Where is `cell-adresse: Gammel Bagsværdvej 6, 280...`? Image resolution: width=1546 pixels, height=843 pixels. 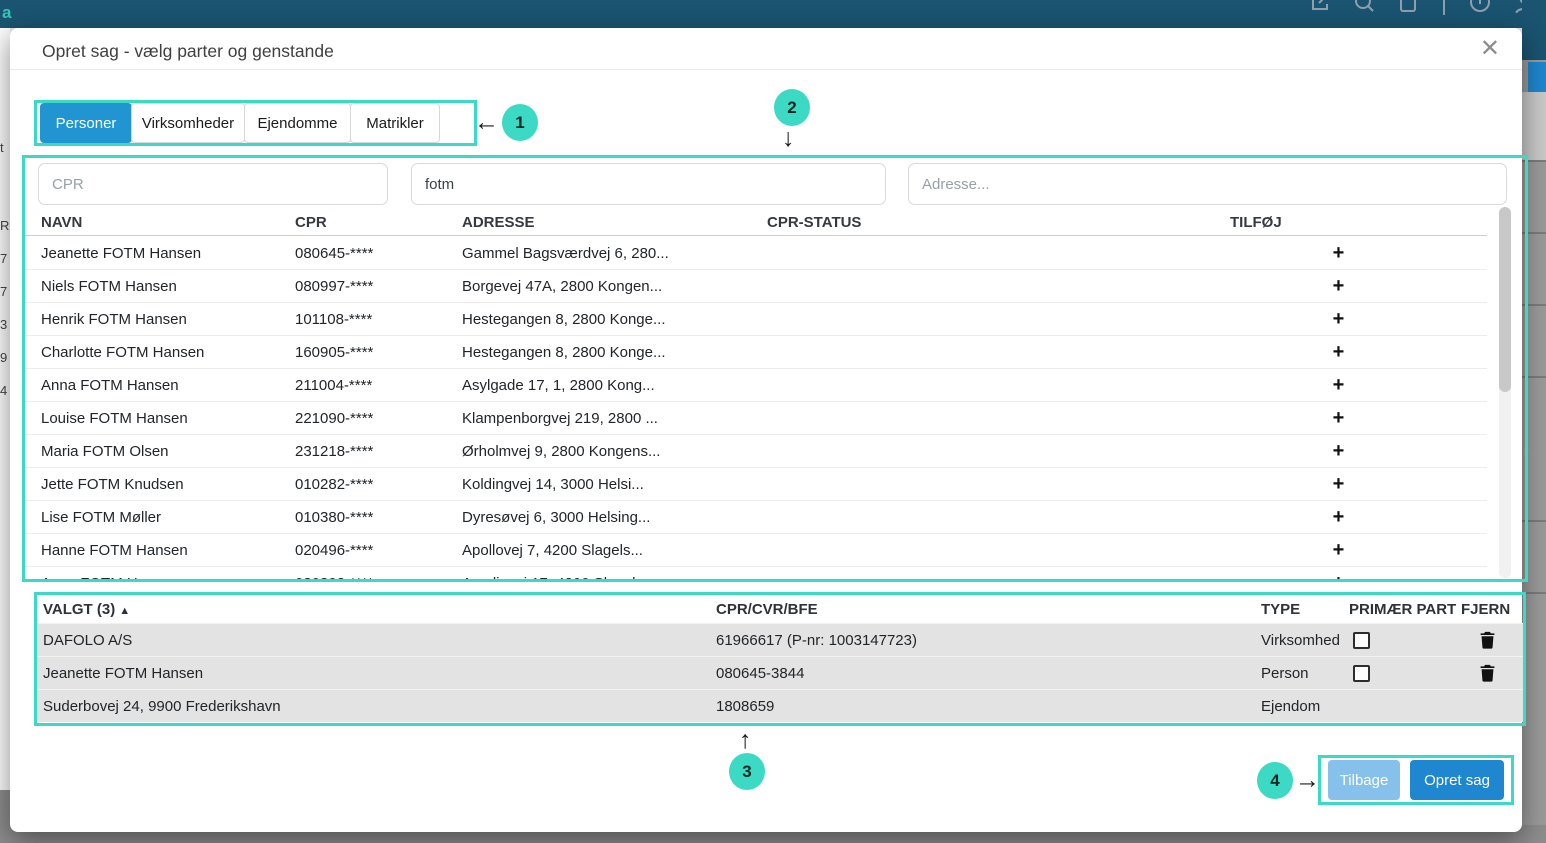
cell-adresse: Gammel Bagsværdvej 6, 280... is located at coordinates (565, 253).